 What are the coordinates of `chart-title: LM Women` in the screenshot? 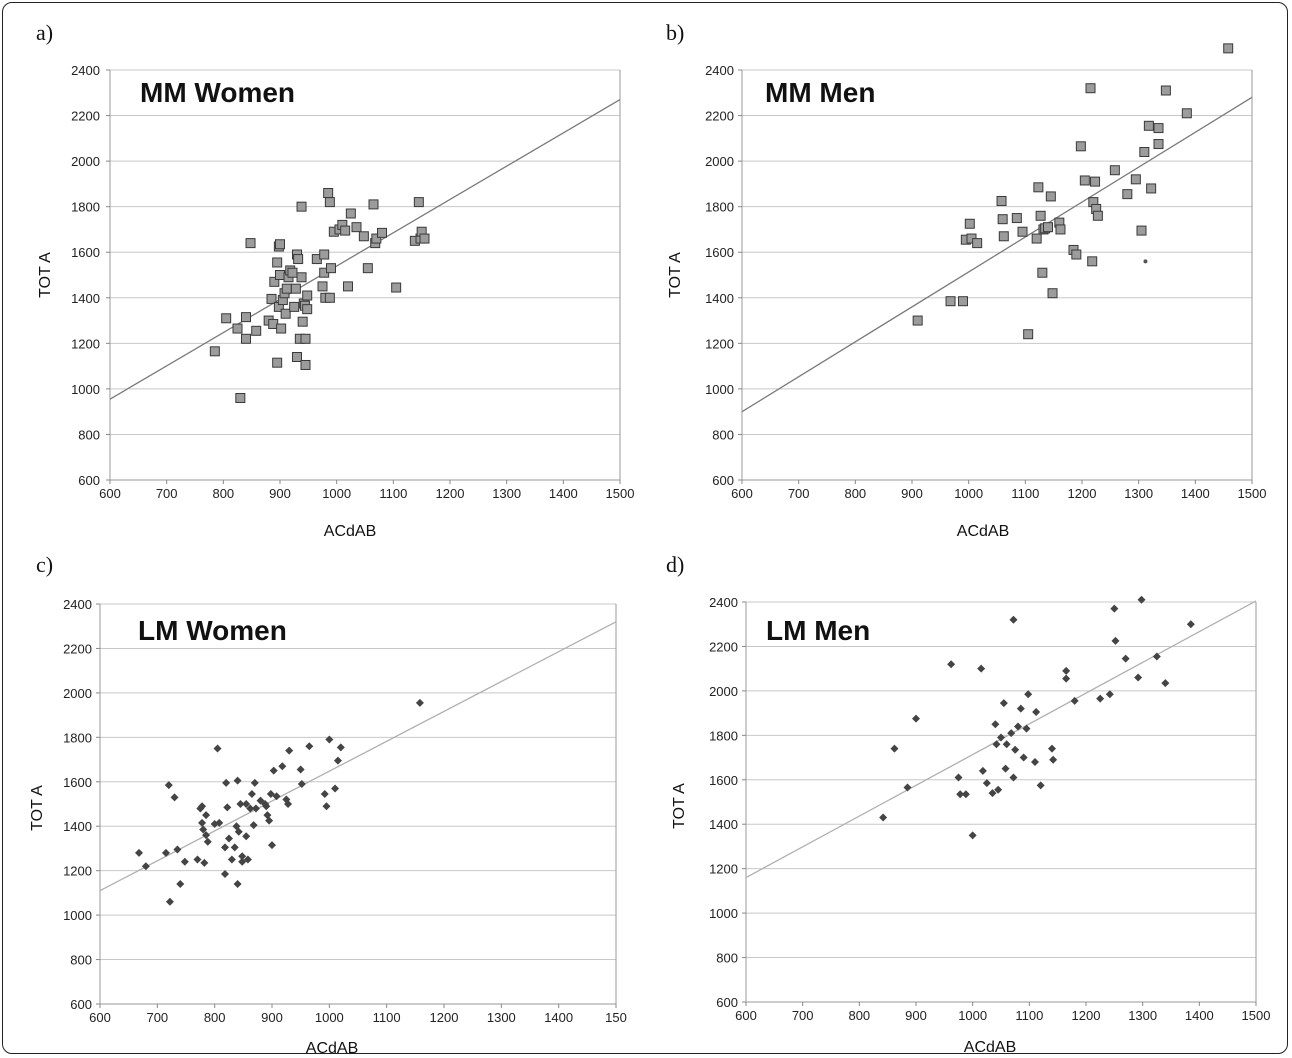 It's located at (212, 630).